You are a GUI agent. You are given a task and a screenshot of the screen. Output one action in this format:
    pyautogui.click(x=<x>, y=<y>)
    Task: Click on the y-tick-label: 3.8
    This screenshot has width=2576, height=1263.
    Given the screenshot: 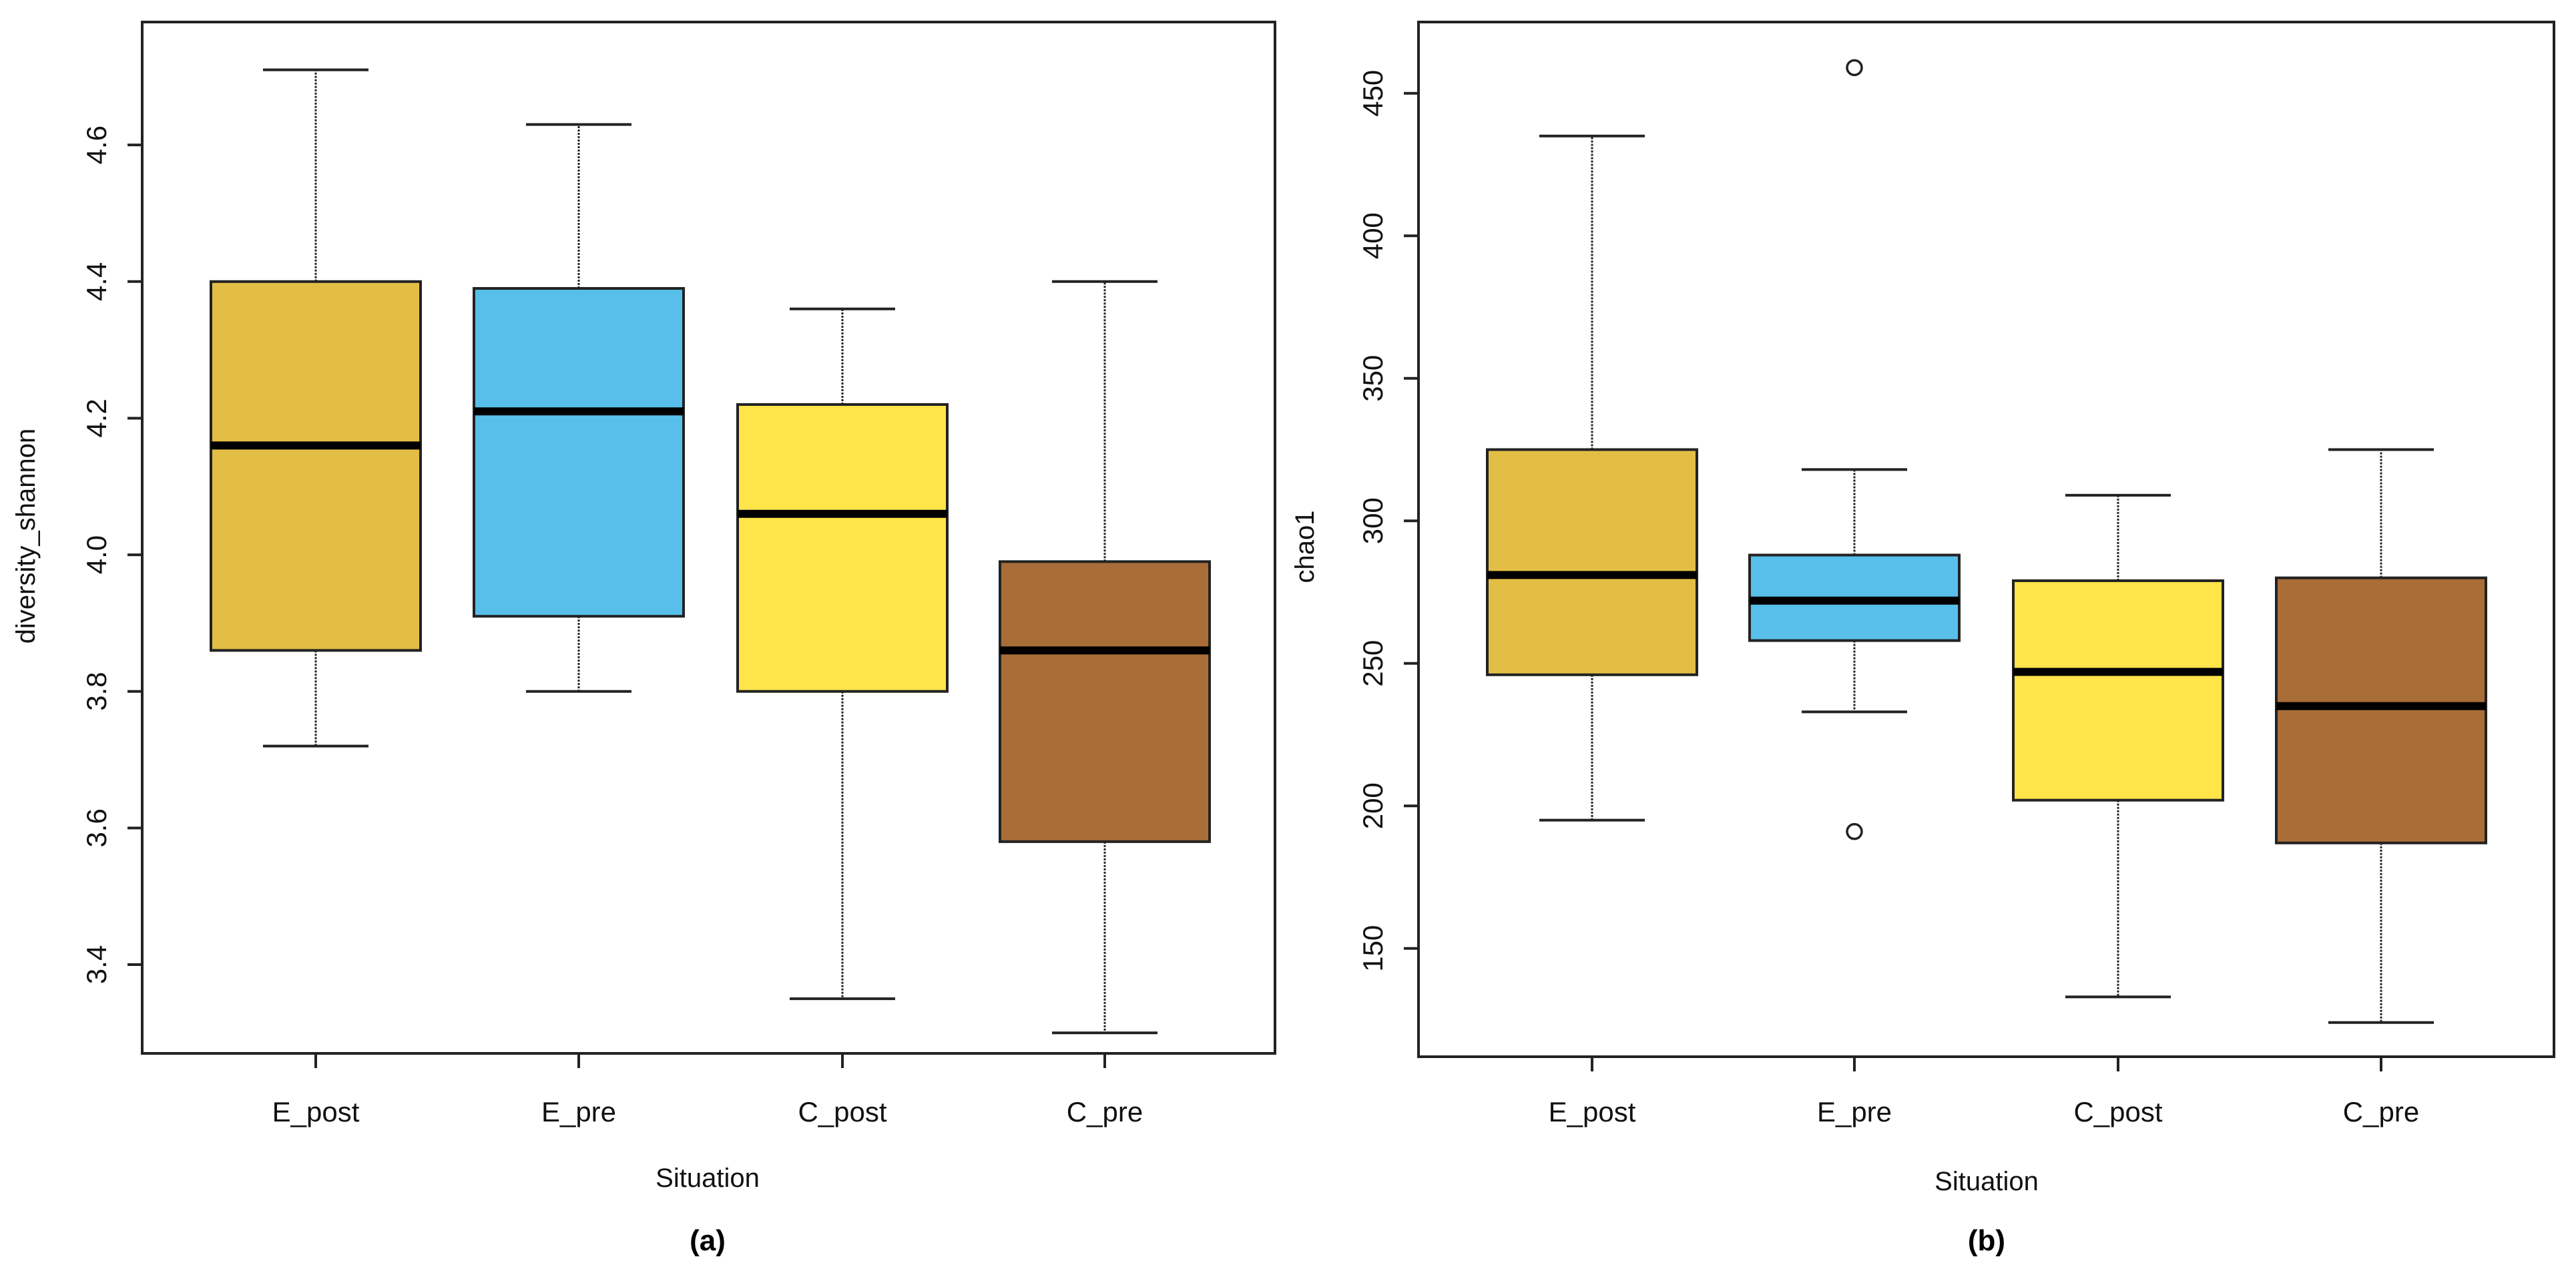 What is the action you would take?
    pyautogui.click(x=96, y=691)
    